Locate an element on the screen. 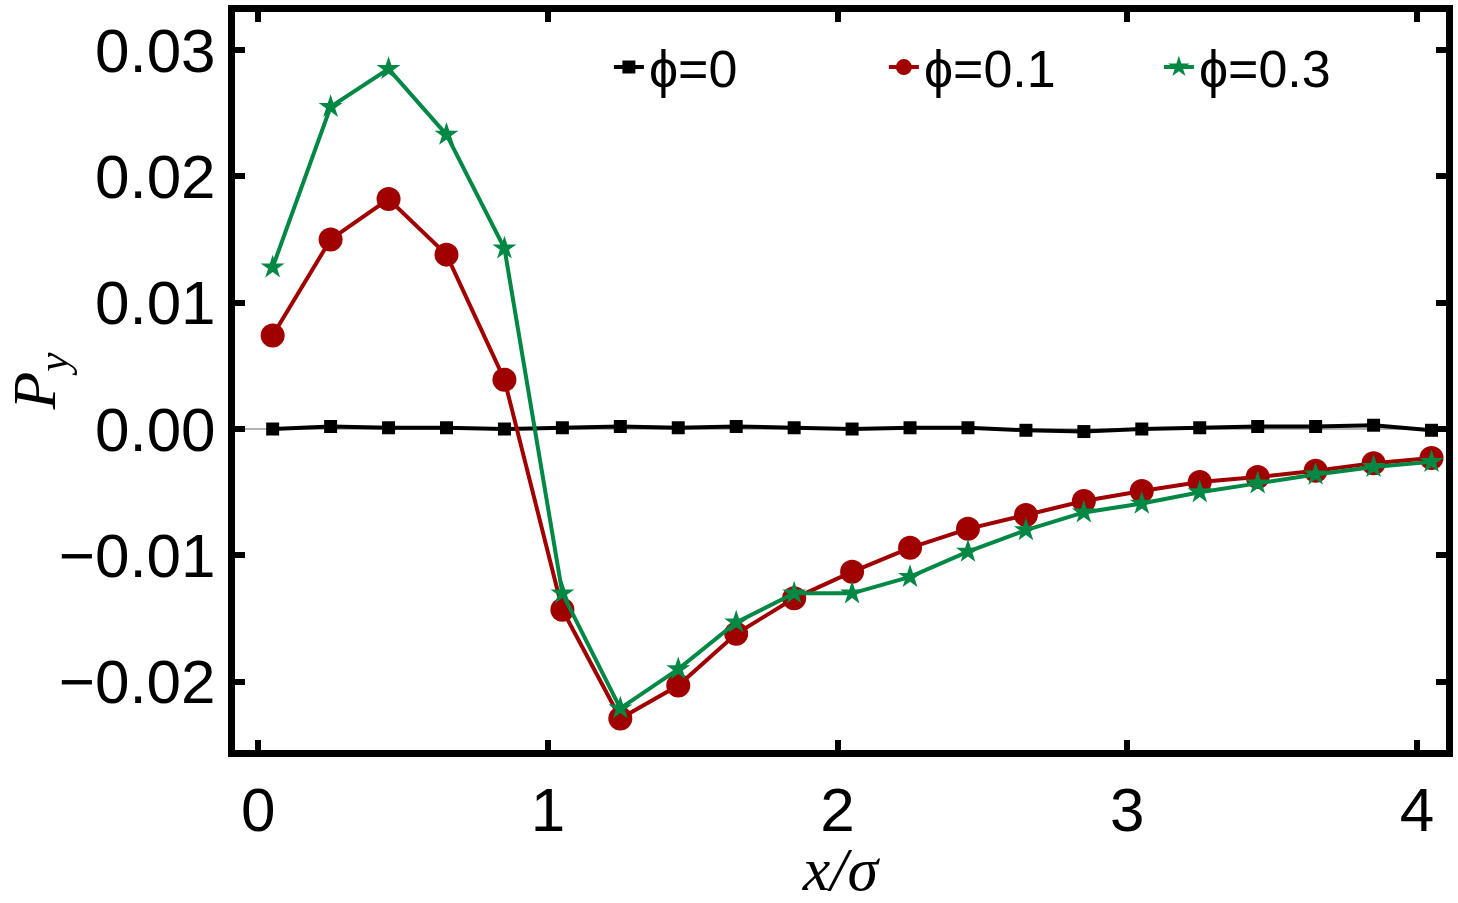 The image size is (1458, 903). y-tick-label: 0.00 is located at coordinates (155, 429).